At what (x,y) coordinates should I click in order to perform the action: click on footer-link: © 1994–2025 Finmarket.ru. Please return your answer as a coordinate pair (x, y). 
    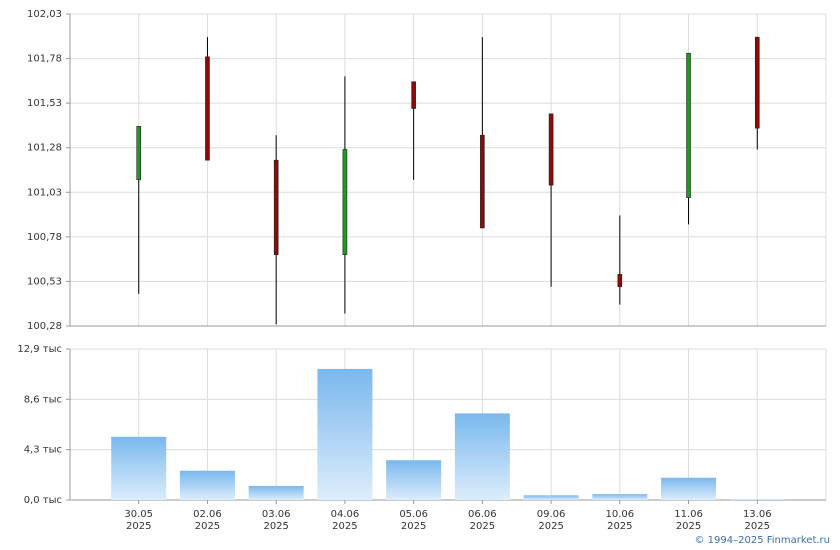
    Looking at the image, I should click on (762, 540).